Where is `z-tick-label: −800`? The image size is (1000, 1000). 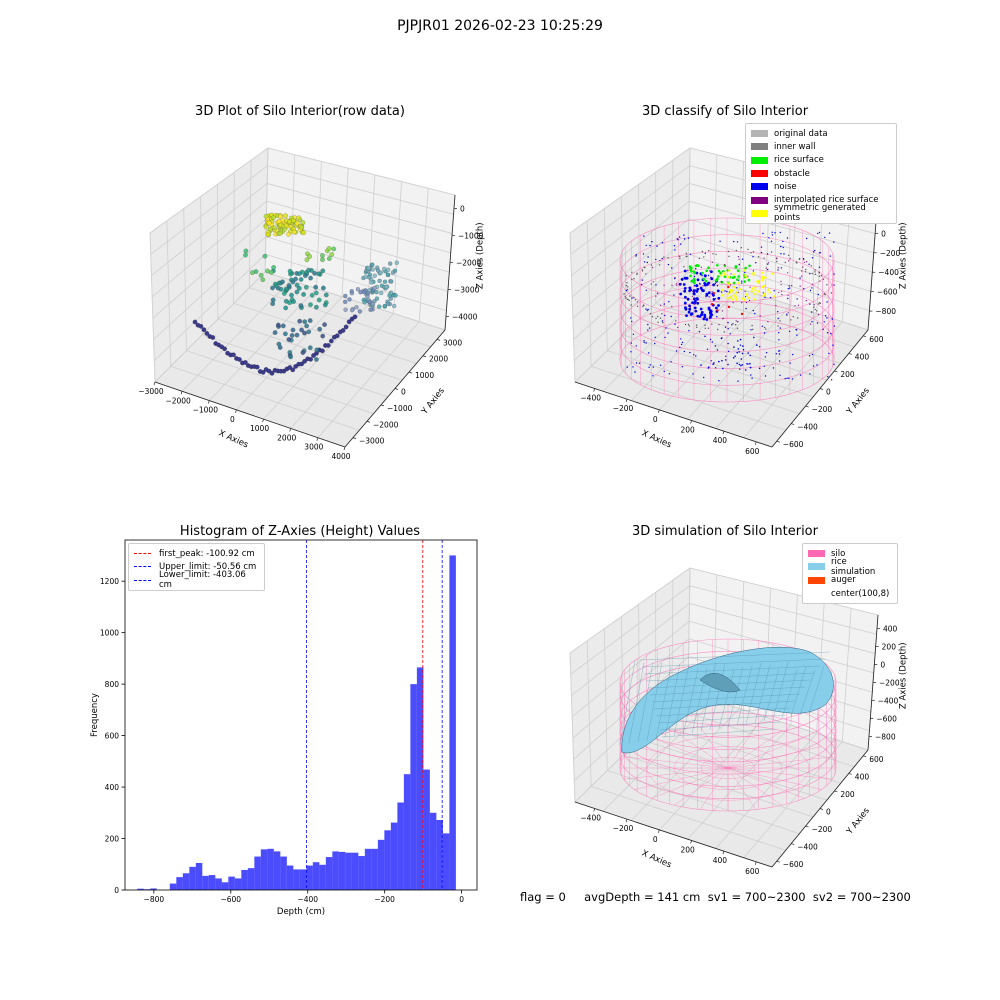
z-tick-label: −800 is located at coordinates (885, 737).